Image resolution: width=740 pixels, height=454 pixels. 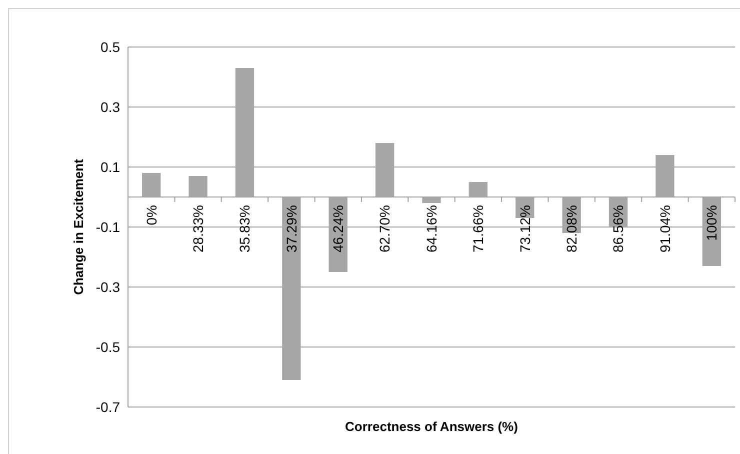 I want to click on y-tick-label: -0.7, so click(x=108, y=406).